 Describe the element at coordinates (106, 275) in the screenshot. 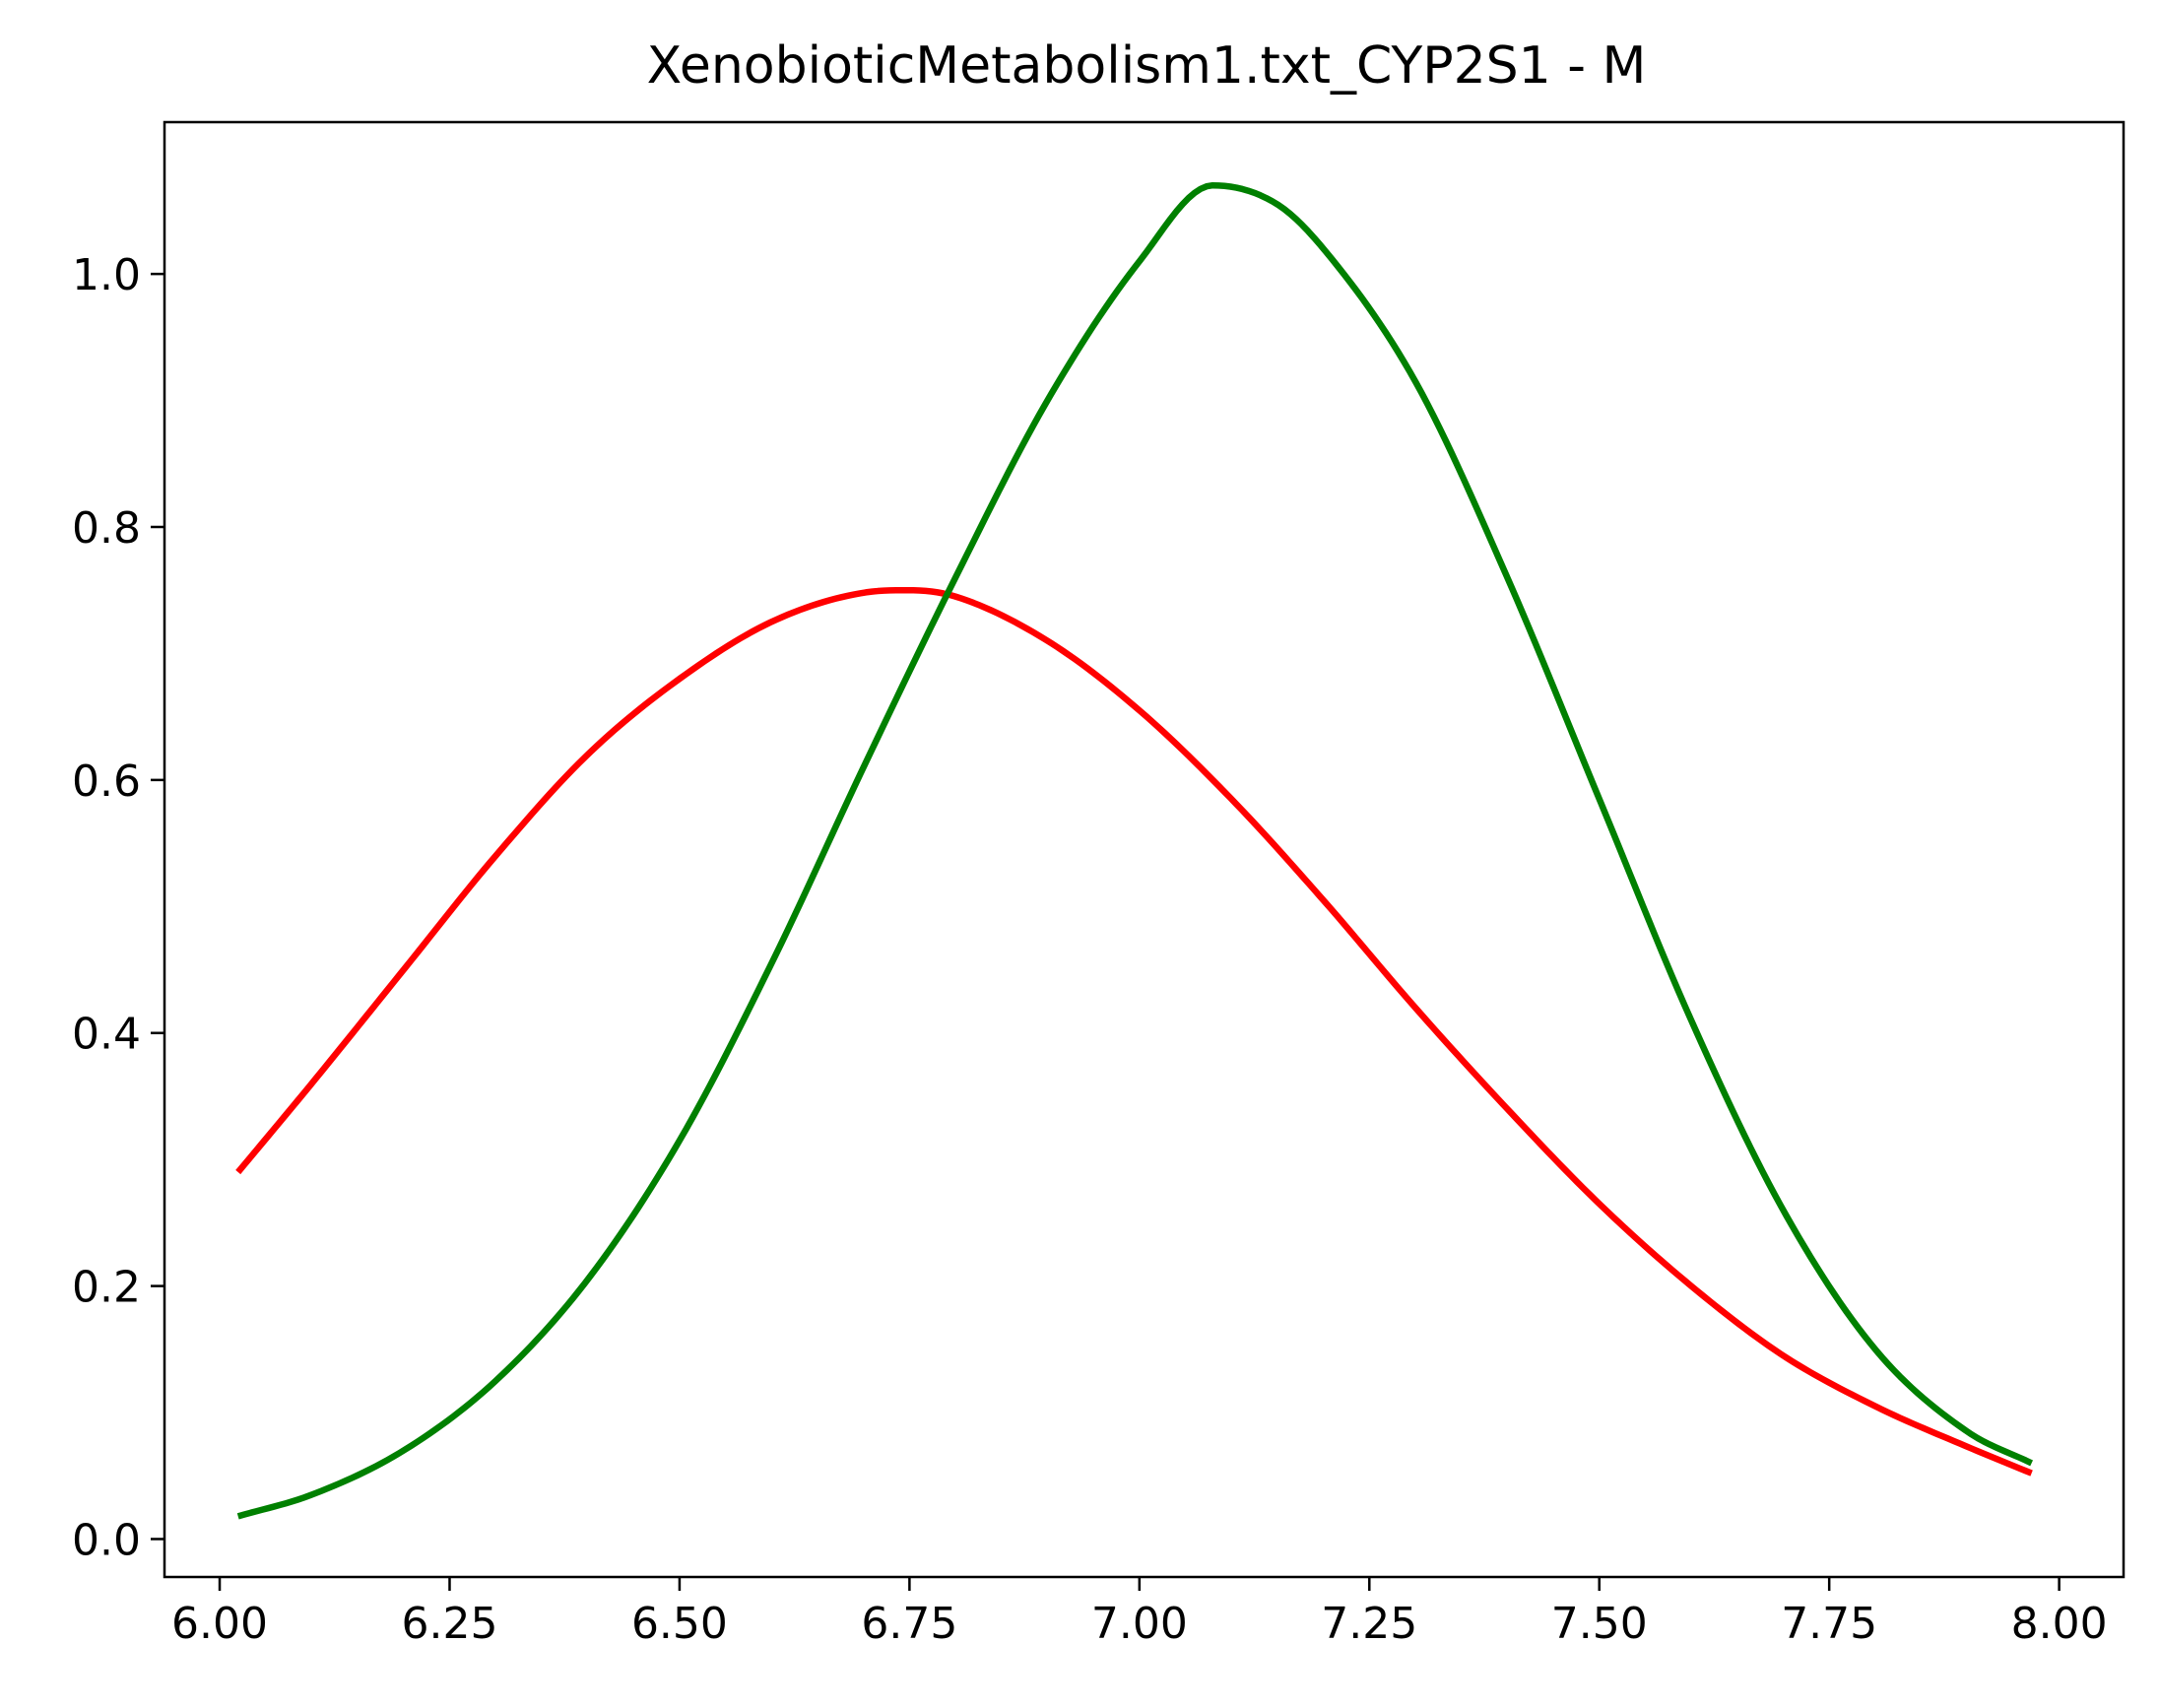

I see `y-tick-label: 1.0` at that location.